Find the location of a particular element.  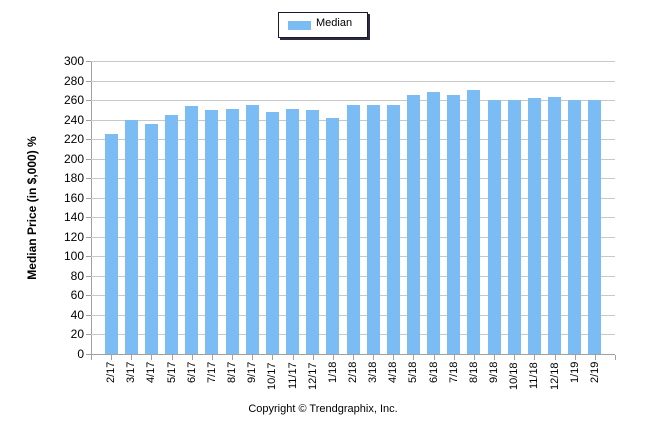

x-tick-label: 6/17 is located at coordinates (191, 372).